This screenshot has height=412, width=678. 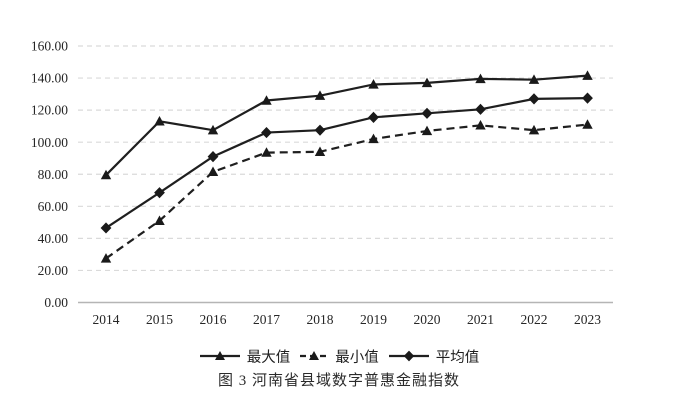 What do you see at coordinates (56, 302) in the screenshot?
I see `y-axis-tick-label: 0.00` at bounding box center [56, 302].